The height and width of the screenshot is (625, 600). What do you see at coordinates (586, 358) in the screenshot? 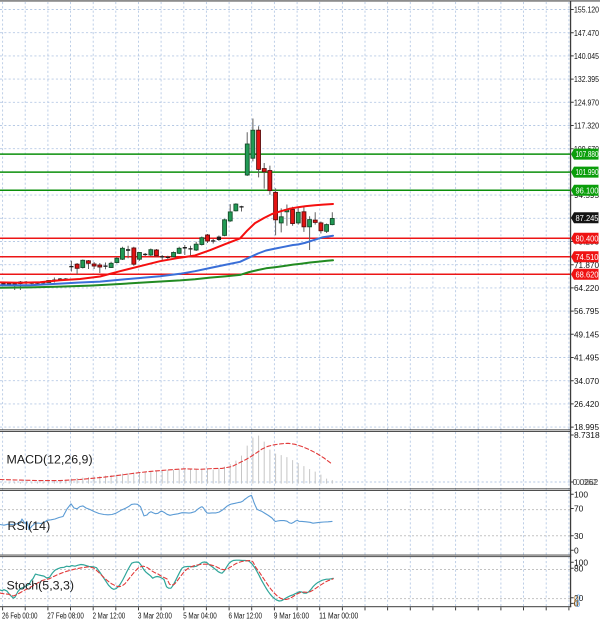
I see `svg-text: 41.495` at bounding box center [586, 358].